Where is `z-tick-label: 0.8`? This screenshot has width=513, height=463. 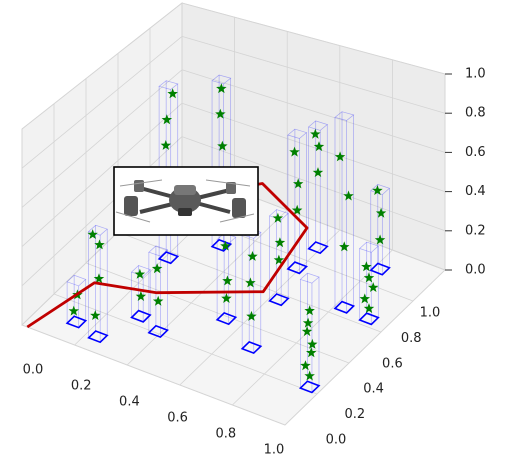
z-tick-label: 0.8 is located at coordinates (475, 113).